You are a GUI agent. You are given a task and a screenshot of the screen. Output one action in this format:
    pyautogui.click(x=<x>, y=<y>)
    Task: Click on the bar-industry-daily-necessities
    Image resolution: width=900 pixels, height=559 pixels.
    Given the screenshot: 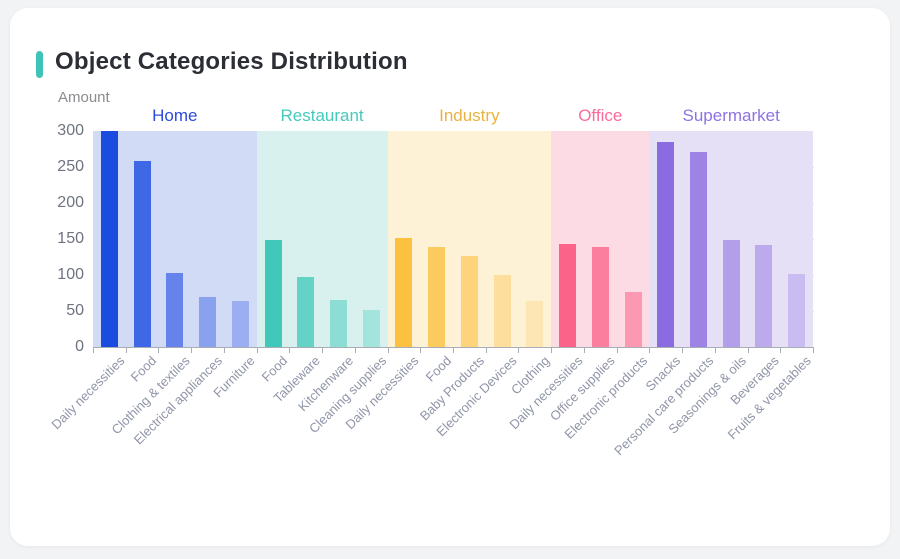 What is the action you would take?
    pyautogui.click(x=404, y=292)
    